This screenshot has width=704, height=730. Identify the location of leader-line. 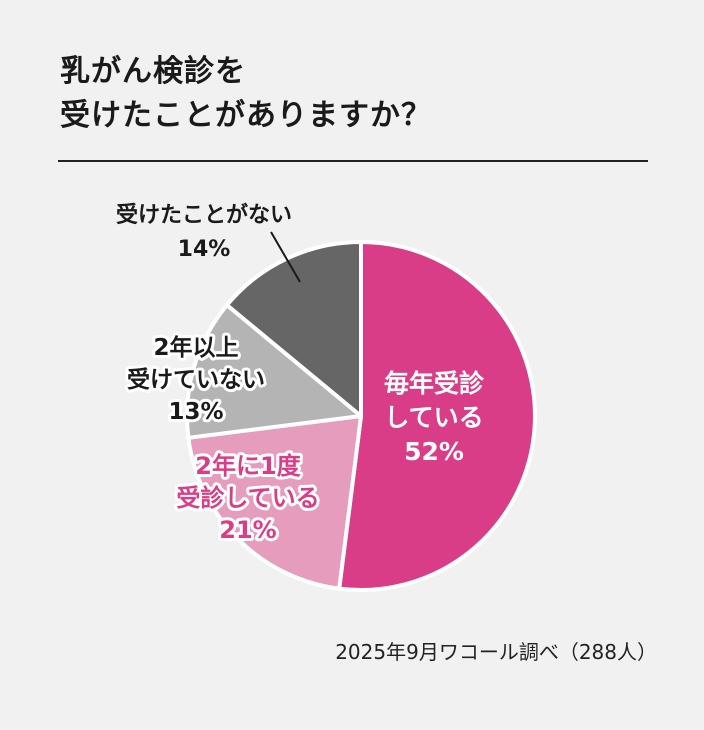
(285, 257).